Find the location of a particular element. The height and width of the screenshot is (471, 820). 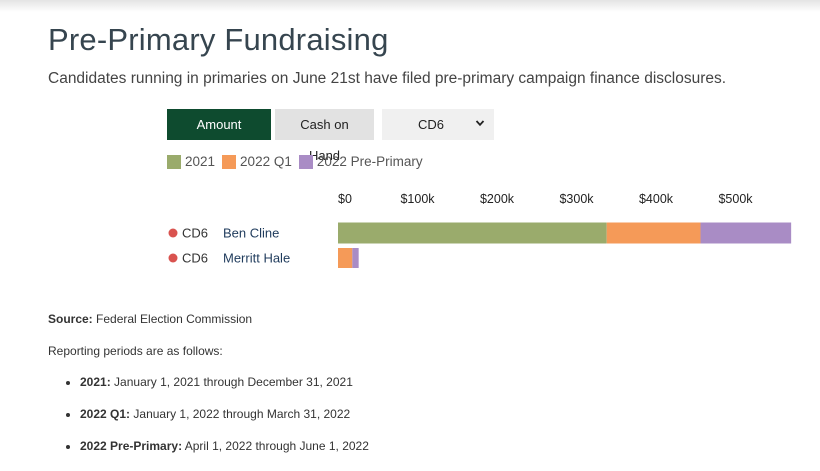

periods-intro: Reporting periods are as follows: is located at coordinates (135, 351).